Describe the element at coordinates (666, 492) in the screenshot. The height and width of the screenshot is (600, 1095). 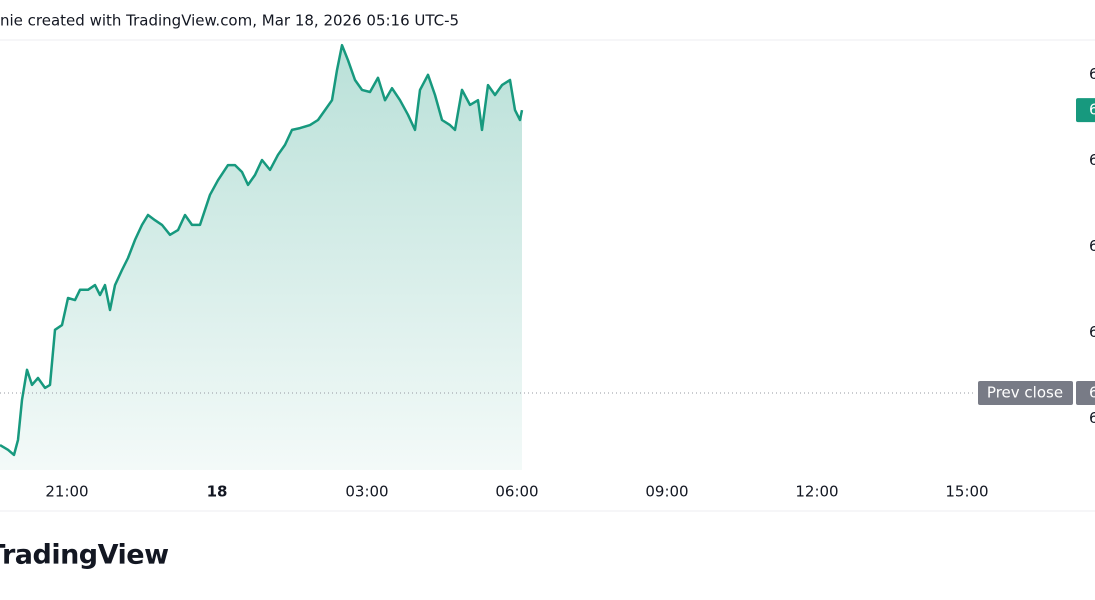
I see `x-tick-label: 09:00` at that location.